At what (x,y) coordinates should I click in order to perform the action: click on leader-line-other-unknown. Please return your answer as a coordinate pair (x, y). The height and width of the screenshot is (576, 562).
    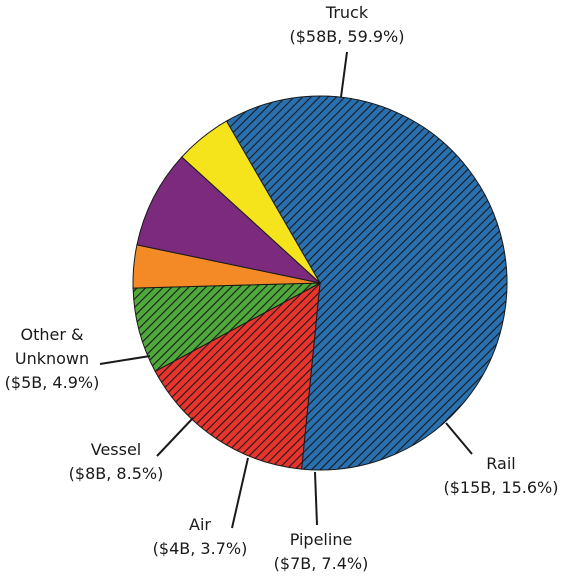
    Looking at the image, I should click on (125, 360).